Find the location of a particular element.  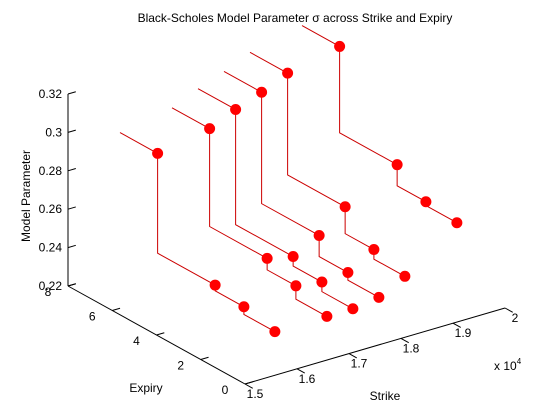

x-tick-label: 1.8 is located at coordinates (411, 348).